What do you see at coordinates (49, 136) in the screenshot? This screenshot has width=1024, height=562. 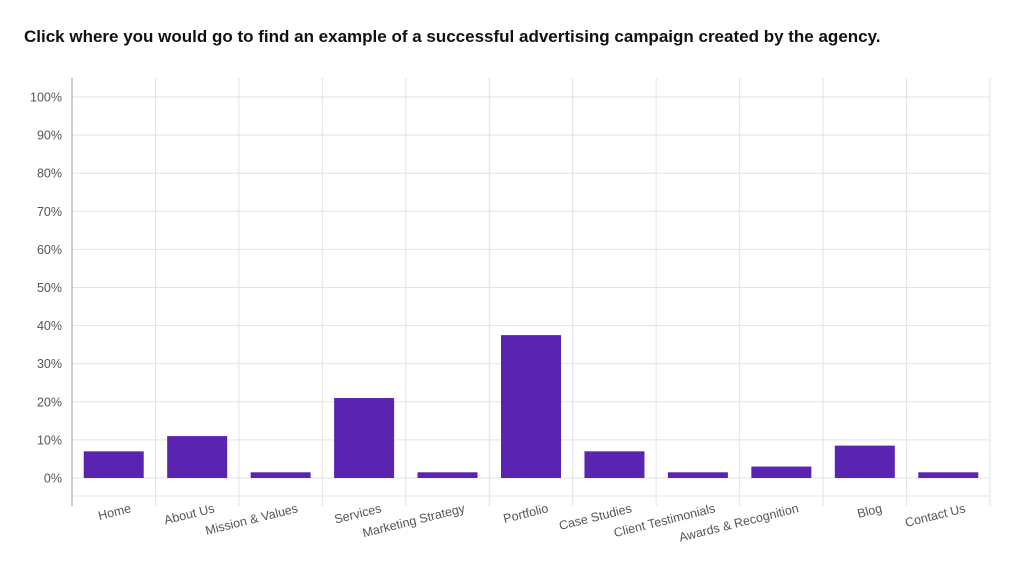 I see `y-tick-label: 90%` at bounding box center [49, 136].